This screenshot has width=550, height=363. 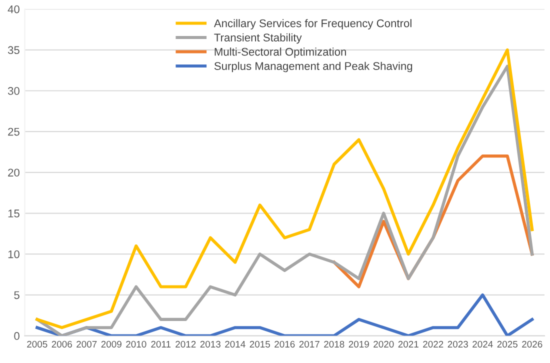 I want to click on y-tick-label: 20, so click(x=14, y=172).